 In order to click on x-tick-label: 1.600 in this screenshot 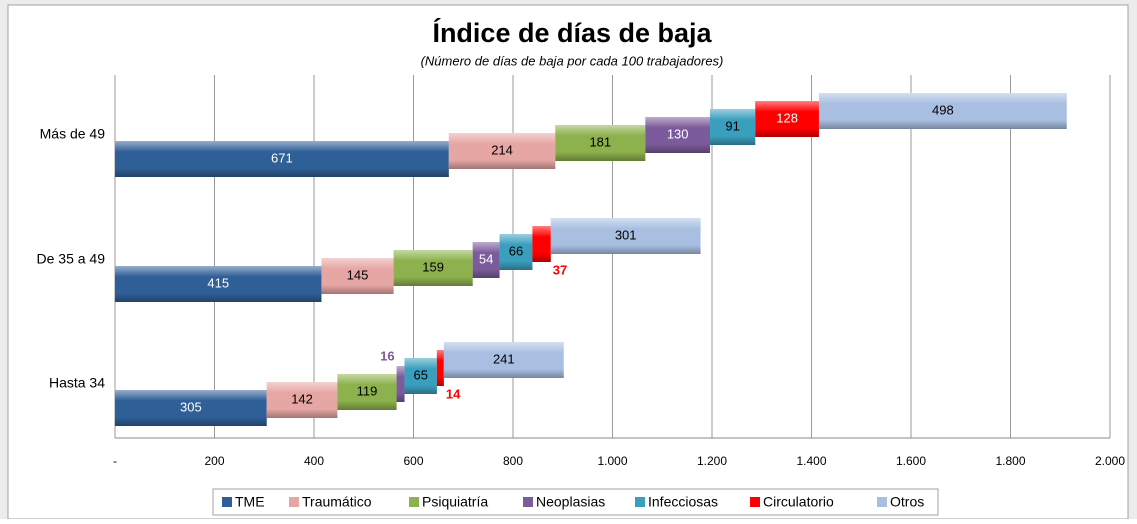, I will do `click(911, 461)`.